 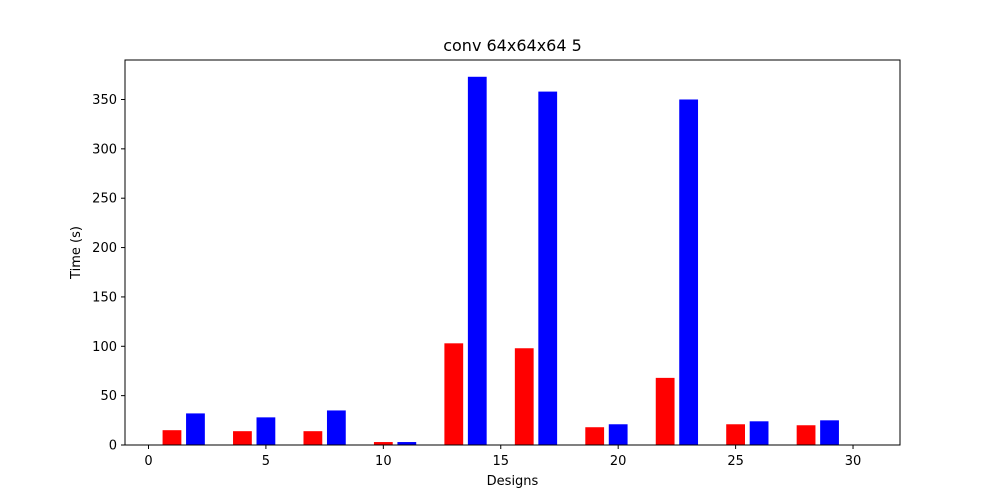 I want to click on y-tick-label-0: 0, so click(x=113, y=446).